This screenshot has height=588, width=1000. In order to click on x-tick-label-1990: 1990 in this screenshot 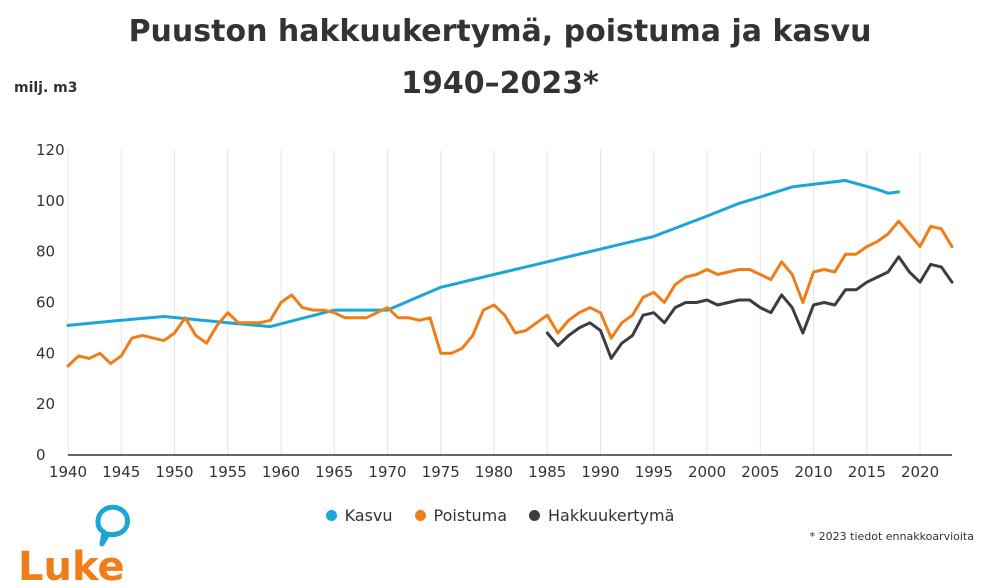, I will do `click(600, 472)`.